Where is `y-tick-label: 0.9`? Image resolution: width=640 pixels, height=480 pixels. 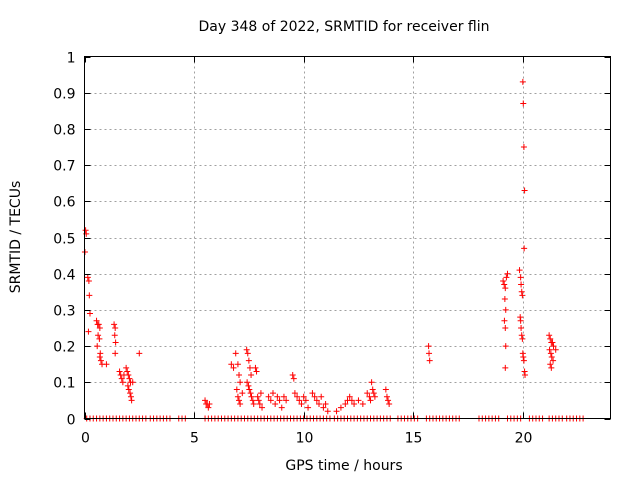 y-tick-label: 0.9 is located at coordinates (64, 95).